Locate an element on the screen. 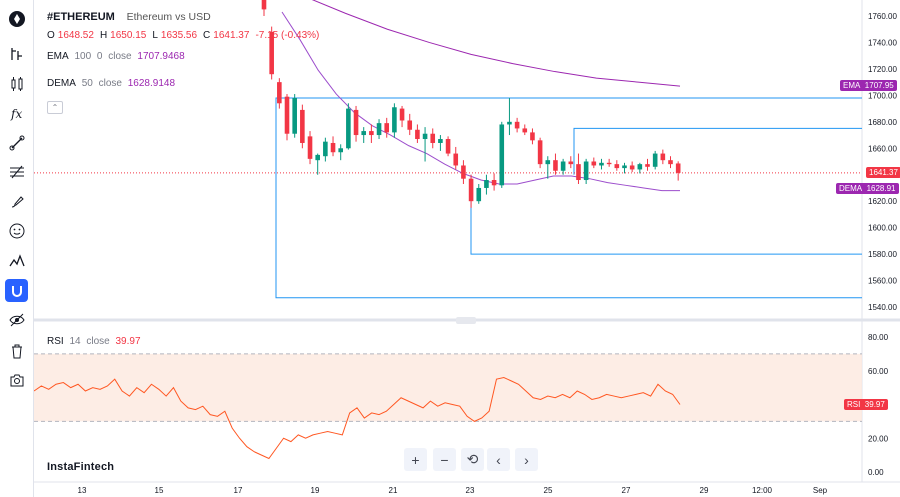 This screenshot has width=900, height=497. time-tick-label: 23 is located at coordinates (470, 490).